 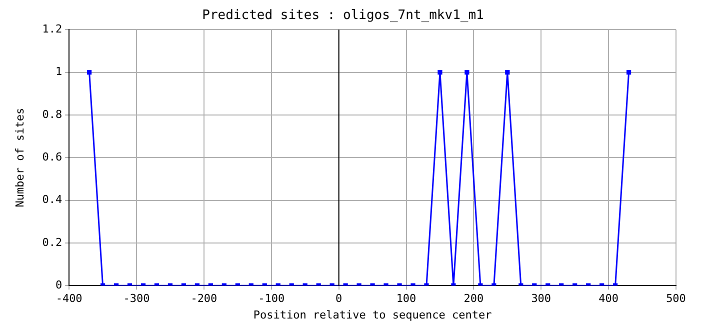 What do you see at coordinates (372, 315) in the screenshot?
I see `x-axis-title: Position relative to sequence center` at bounding box center [372, 315].